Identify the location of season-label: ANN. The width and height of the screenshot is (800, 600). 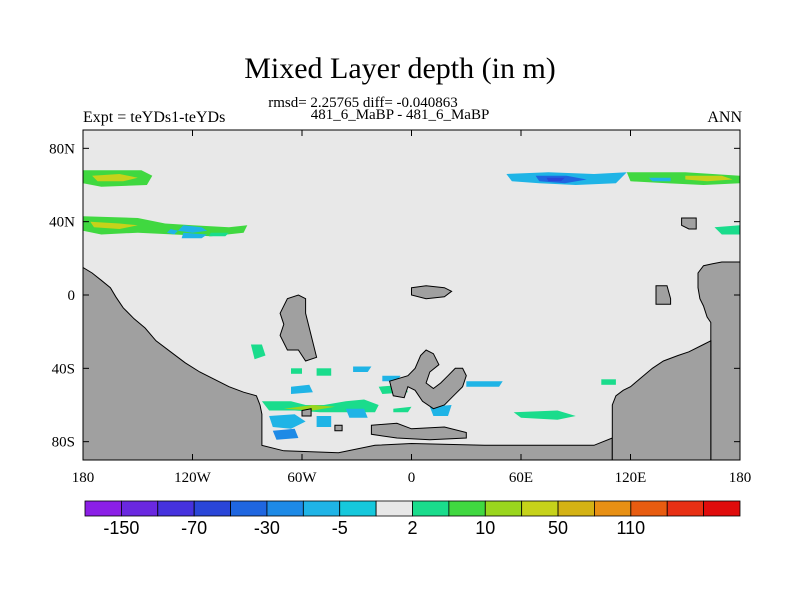
(724, 117).